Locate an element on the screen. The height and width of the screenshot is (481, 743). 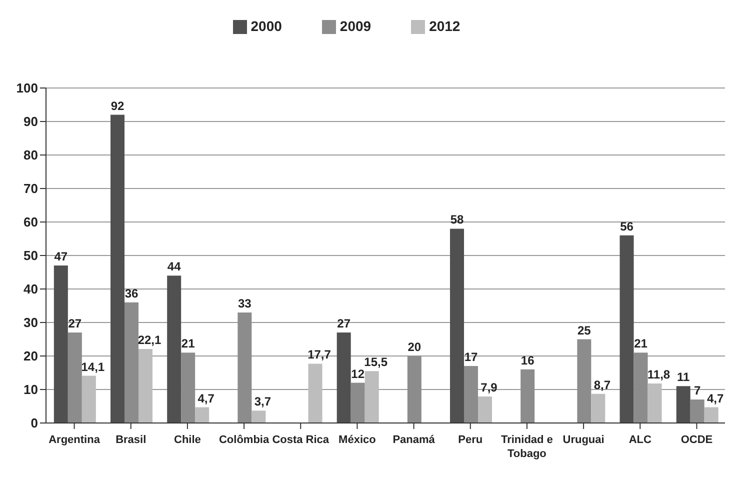
data-label: 92 is located at coordinates (117, 105).